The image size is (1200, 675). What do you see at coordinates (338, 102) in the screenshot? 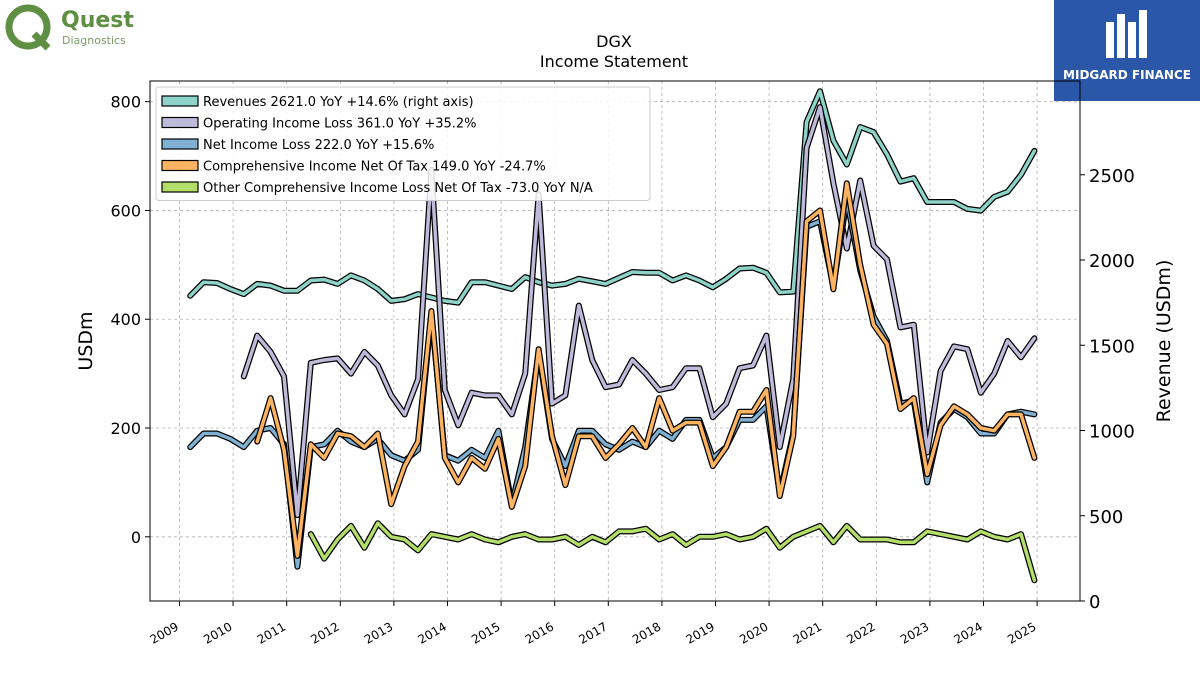
I see `legend-label: Revenues 2621.0 YoY +14.6% (right axis)` at bounding box center [338, 102].